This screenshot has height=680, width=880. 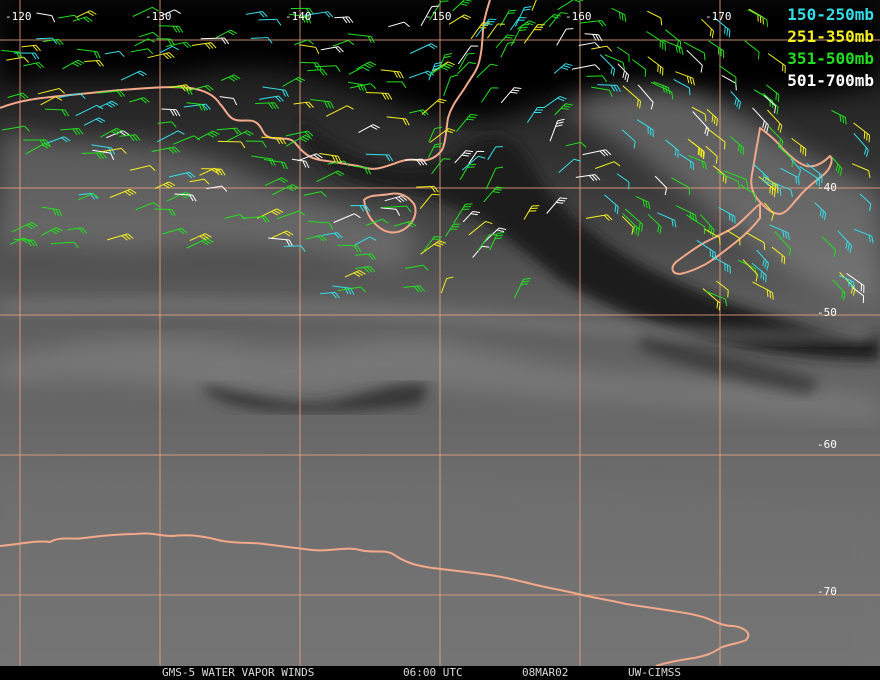 What do you see at coordinates (368, 16) in the screenshot?
I see `longitude-labels: -120 -130 -140 -150 -160 -170` at bounding box center [368, 16].